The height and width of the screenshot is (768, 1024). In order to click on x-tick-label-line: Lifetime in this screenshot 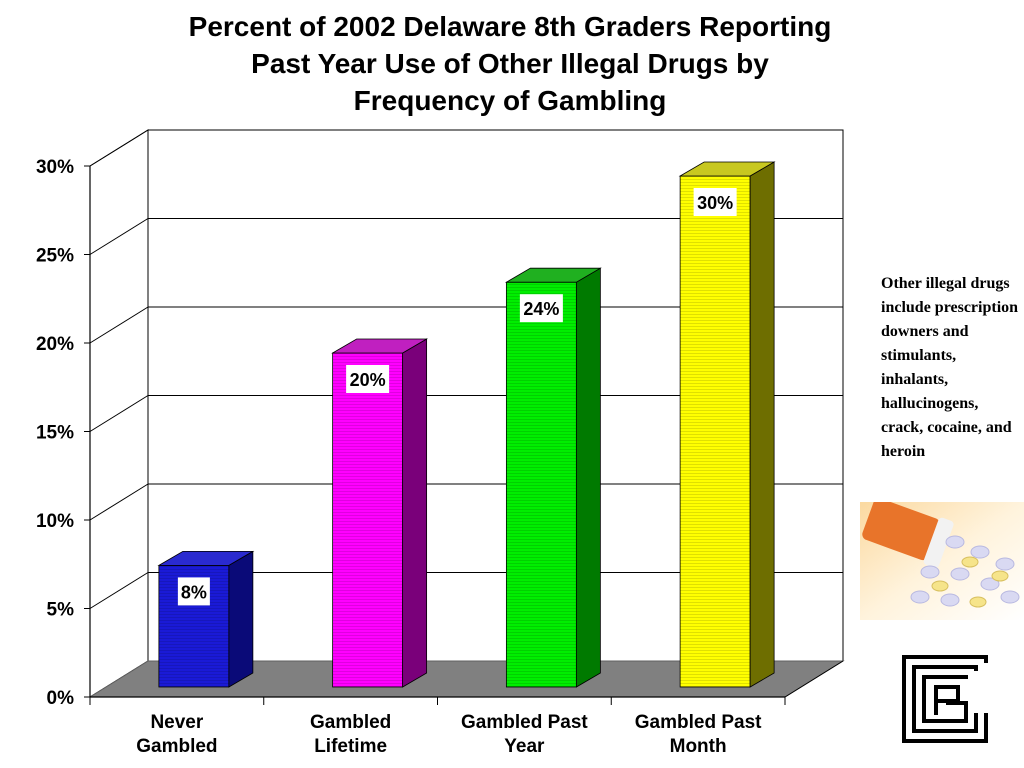, I will do `click(350, 746)`.